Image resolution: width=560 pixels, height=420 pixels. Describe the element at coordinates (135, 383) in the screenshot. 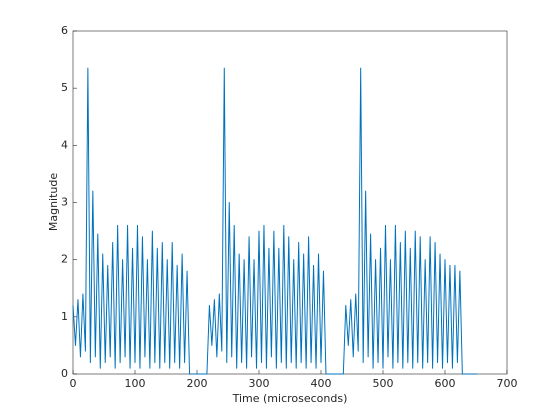

I see `x-tick-label: 100` at that location.